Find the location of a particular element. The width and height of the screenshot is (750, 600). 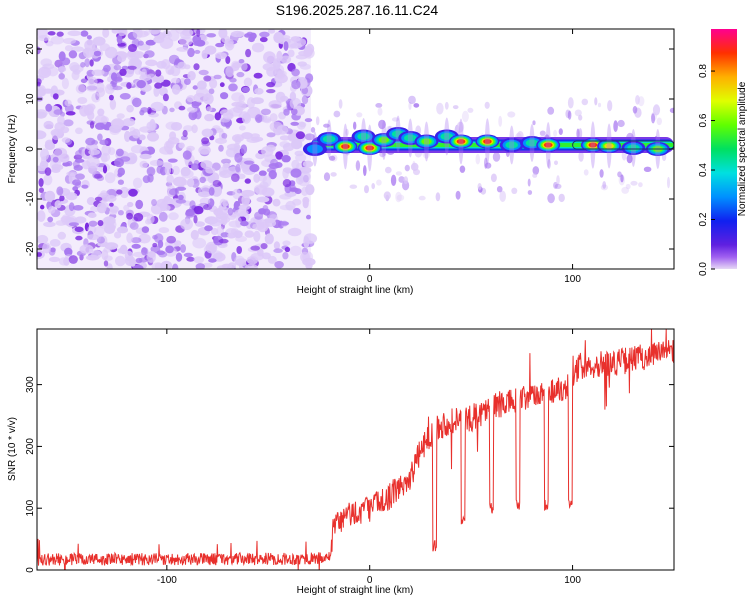

spectrogram-ytick-label: 20 is located at coordinates (30, 49).